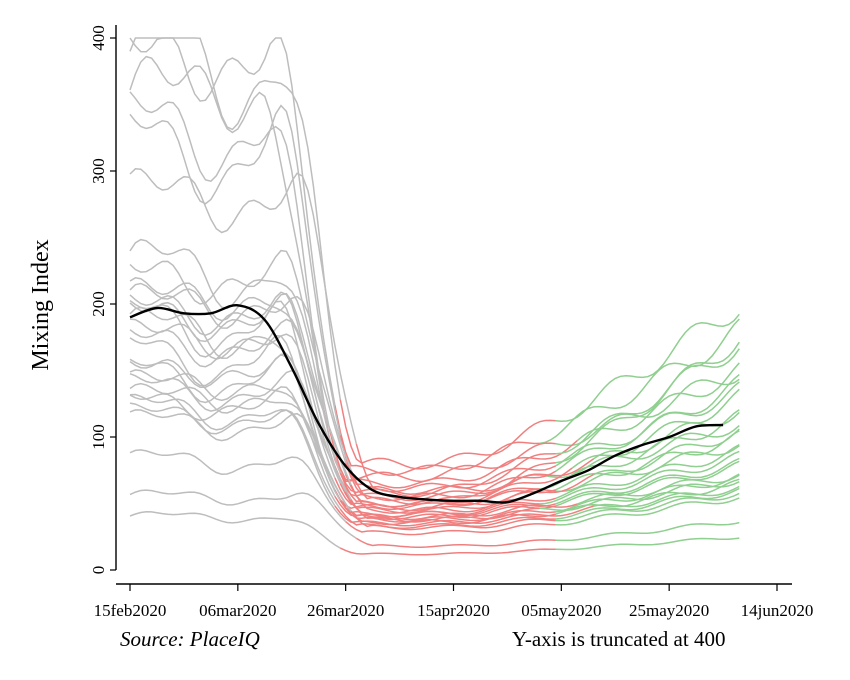 This screenshot has height=680, width=850. Describe the element at coordinates (190, 639) in the screenshot. I see `source-note: Source: PlaceIQ` at that location.